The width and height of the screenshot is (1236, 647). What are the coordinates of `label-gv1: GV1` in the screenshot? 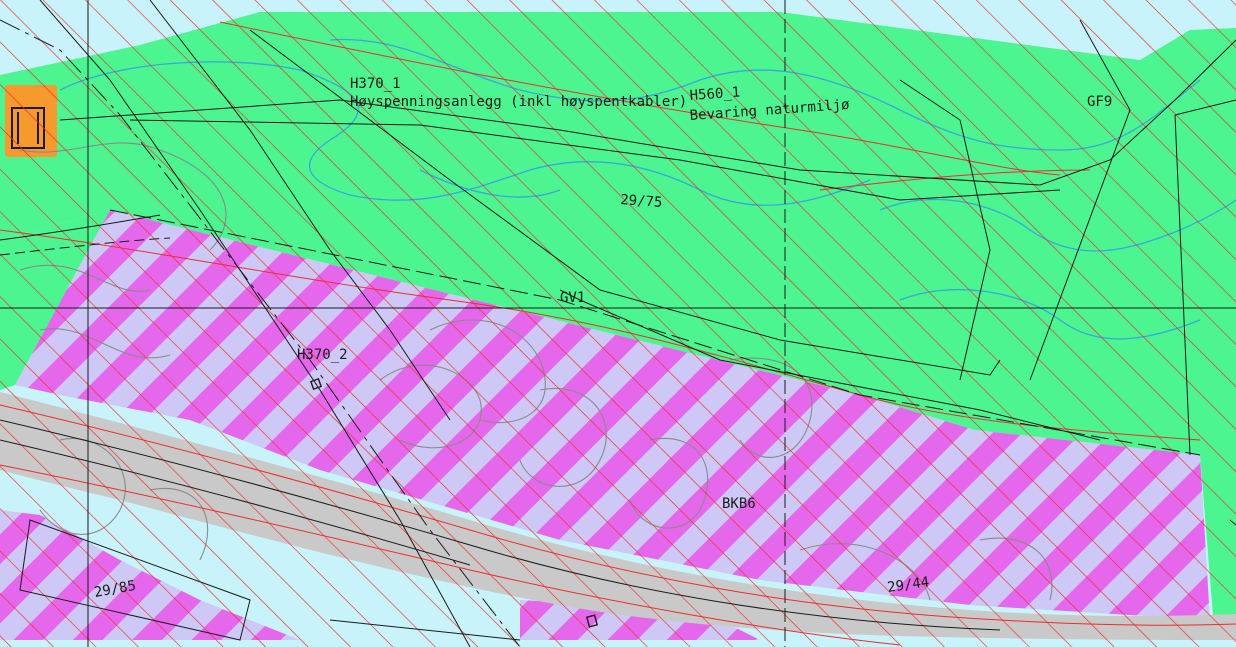 It's located at (572, 298).